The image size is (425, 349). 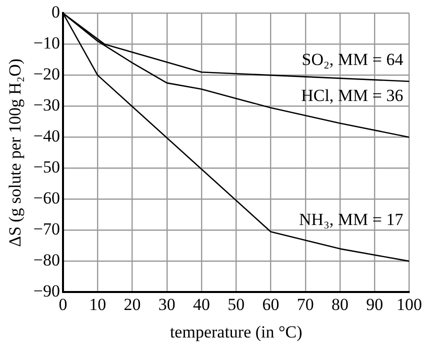 What do you see at coordinates (352, 95) in the screenshot?
I see `series-label: HCl, MM = 36` at bounding box center [352, 95].